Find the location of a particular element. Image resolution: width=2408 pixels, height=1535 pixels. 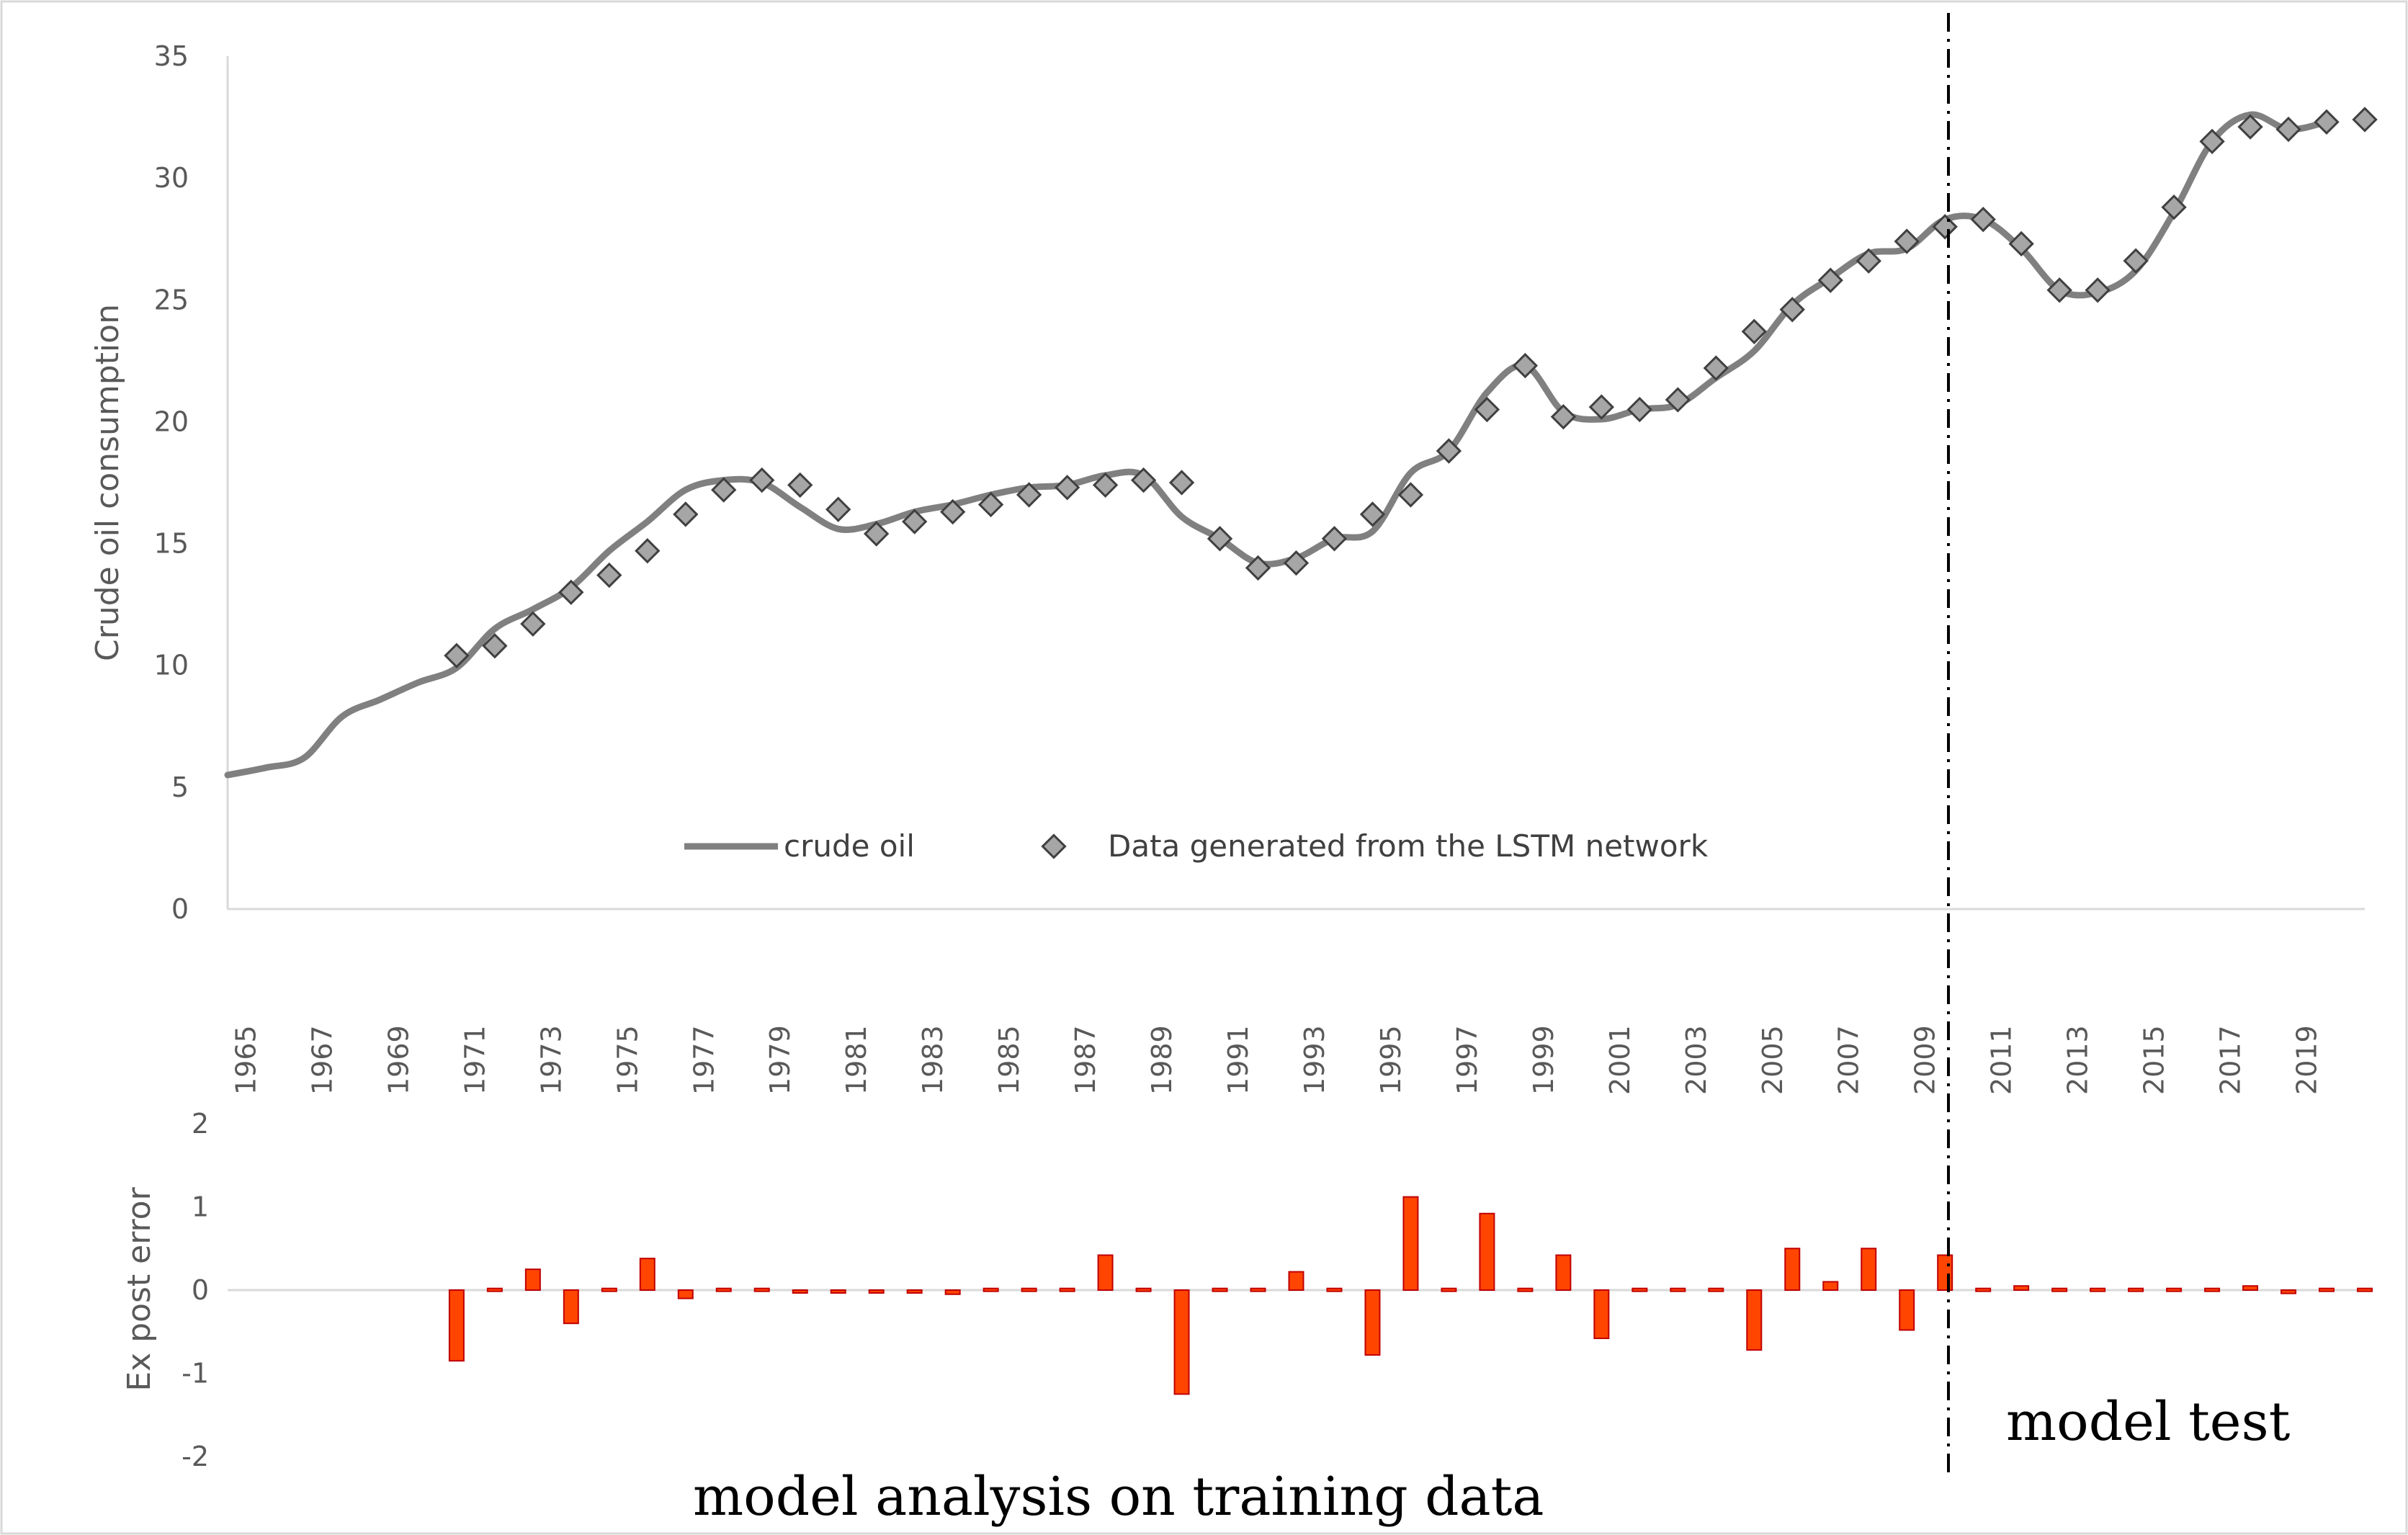

legend-label-lstm: Data generated from the LSTM network is located at coordinates (1408, 846).